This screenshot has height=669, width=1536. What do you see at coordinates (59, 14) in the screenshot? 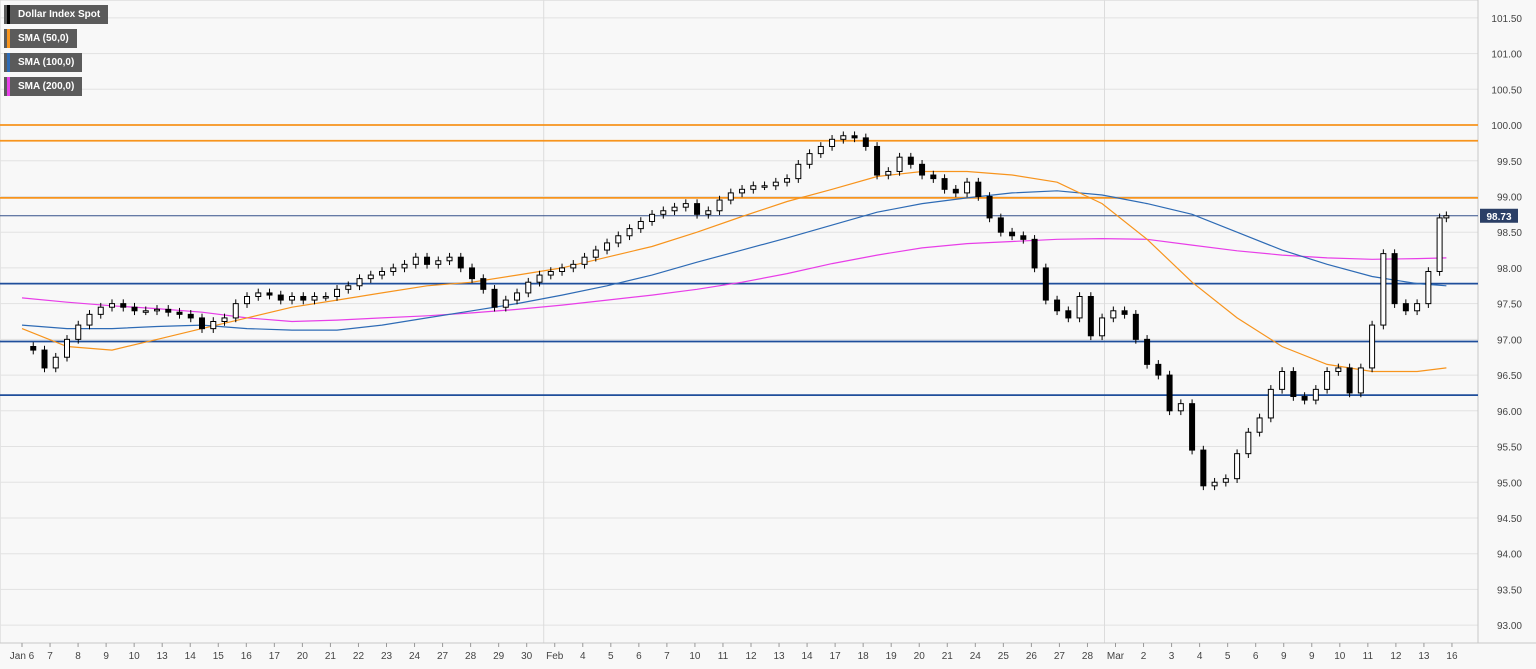
I see `legend-label-price: Dollar Index Spot` at bounding box center [59, 14].